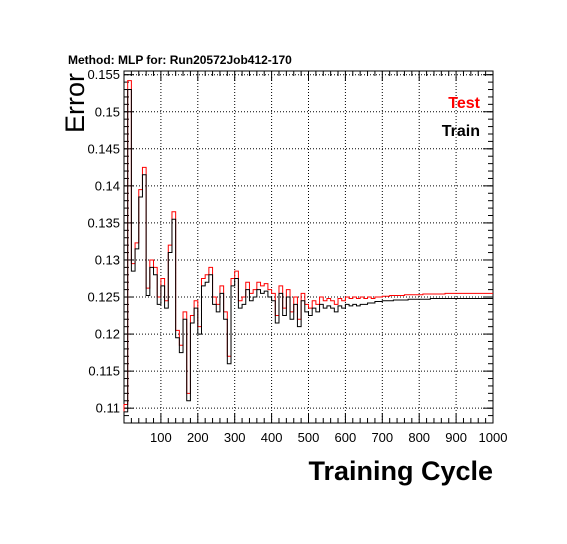  What do you see at coordinates (103, 222) in the screenshot?
I see `y-tick-label: 0.135` at bounding box center [103, 222].